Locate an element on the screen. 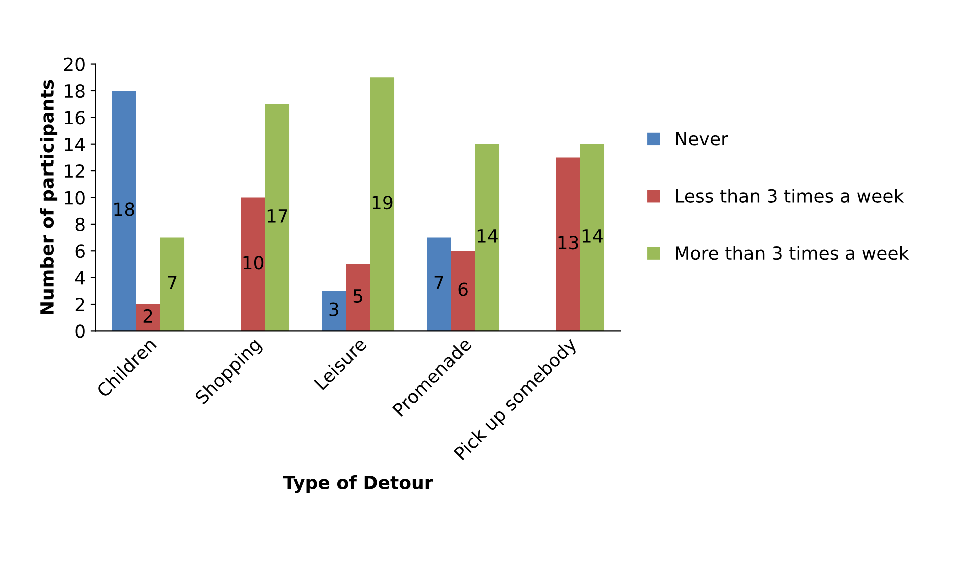 This screenshot has height=574, width=958. y-tick-label: 16 is located at coordinates (75, 118).